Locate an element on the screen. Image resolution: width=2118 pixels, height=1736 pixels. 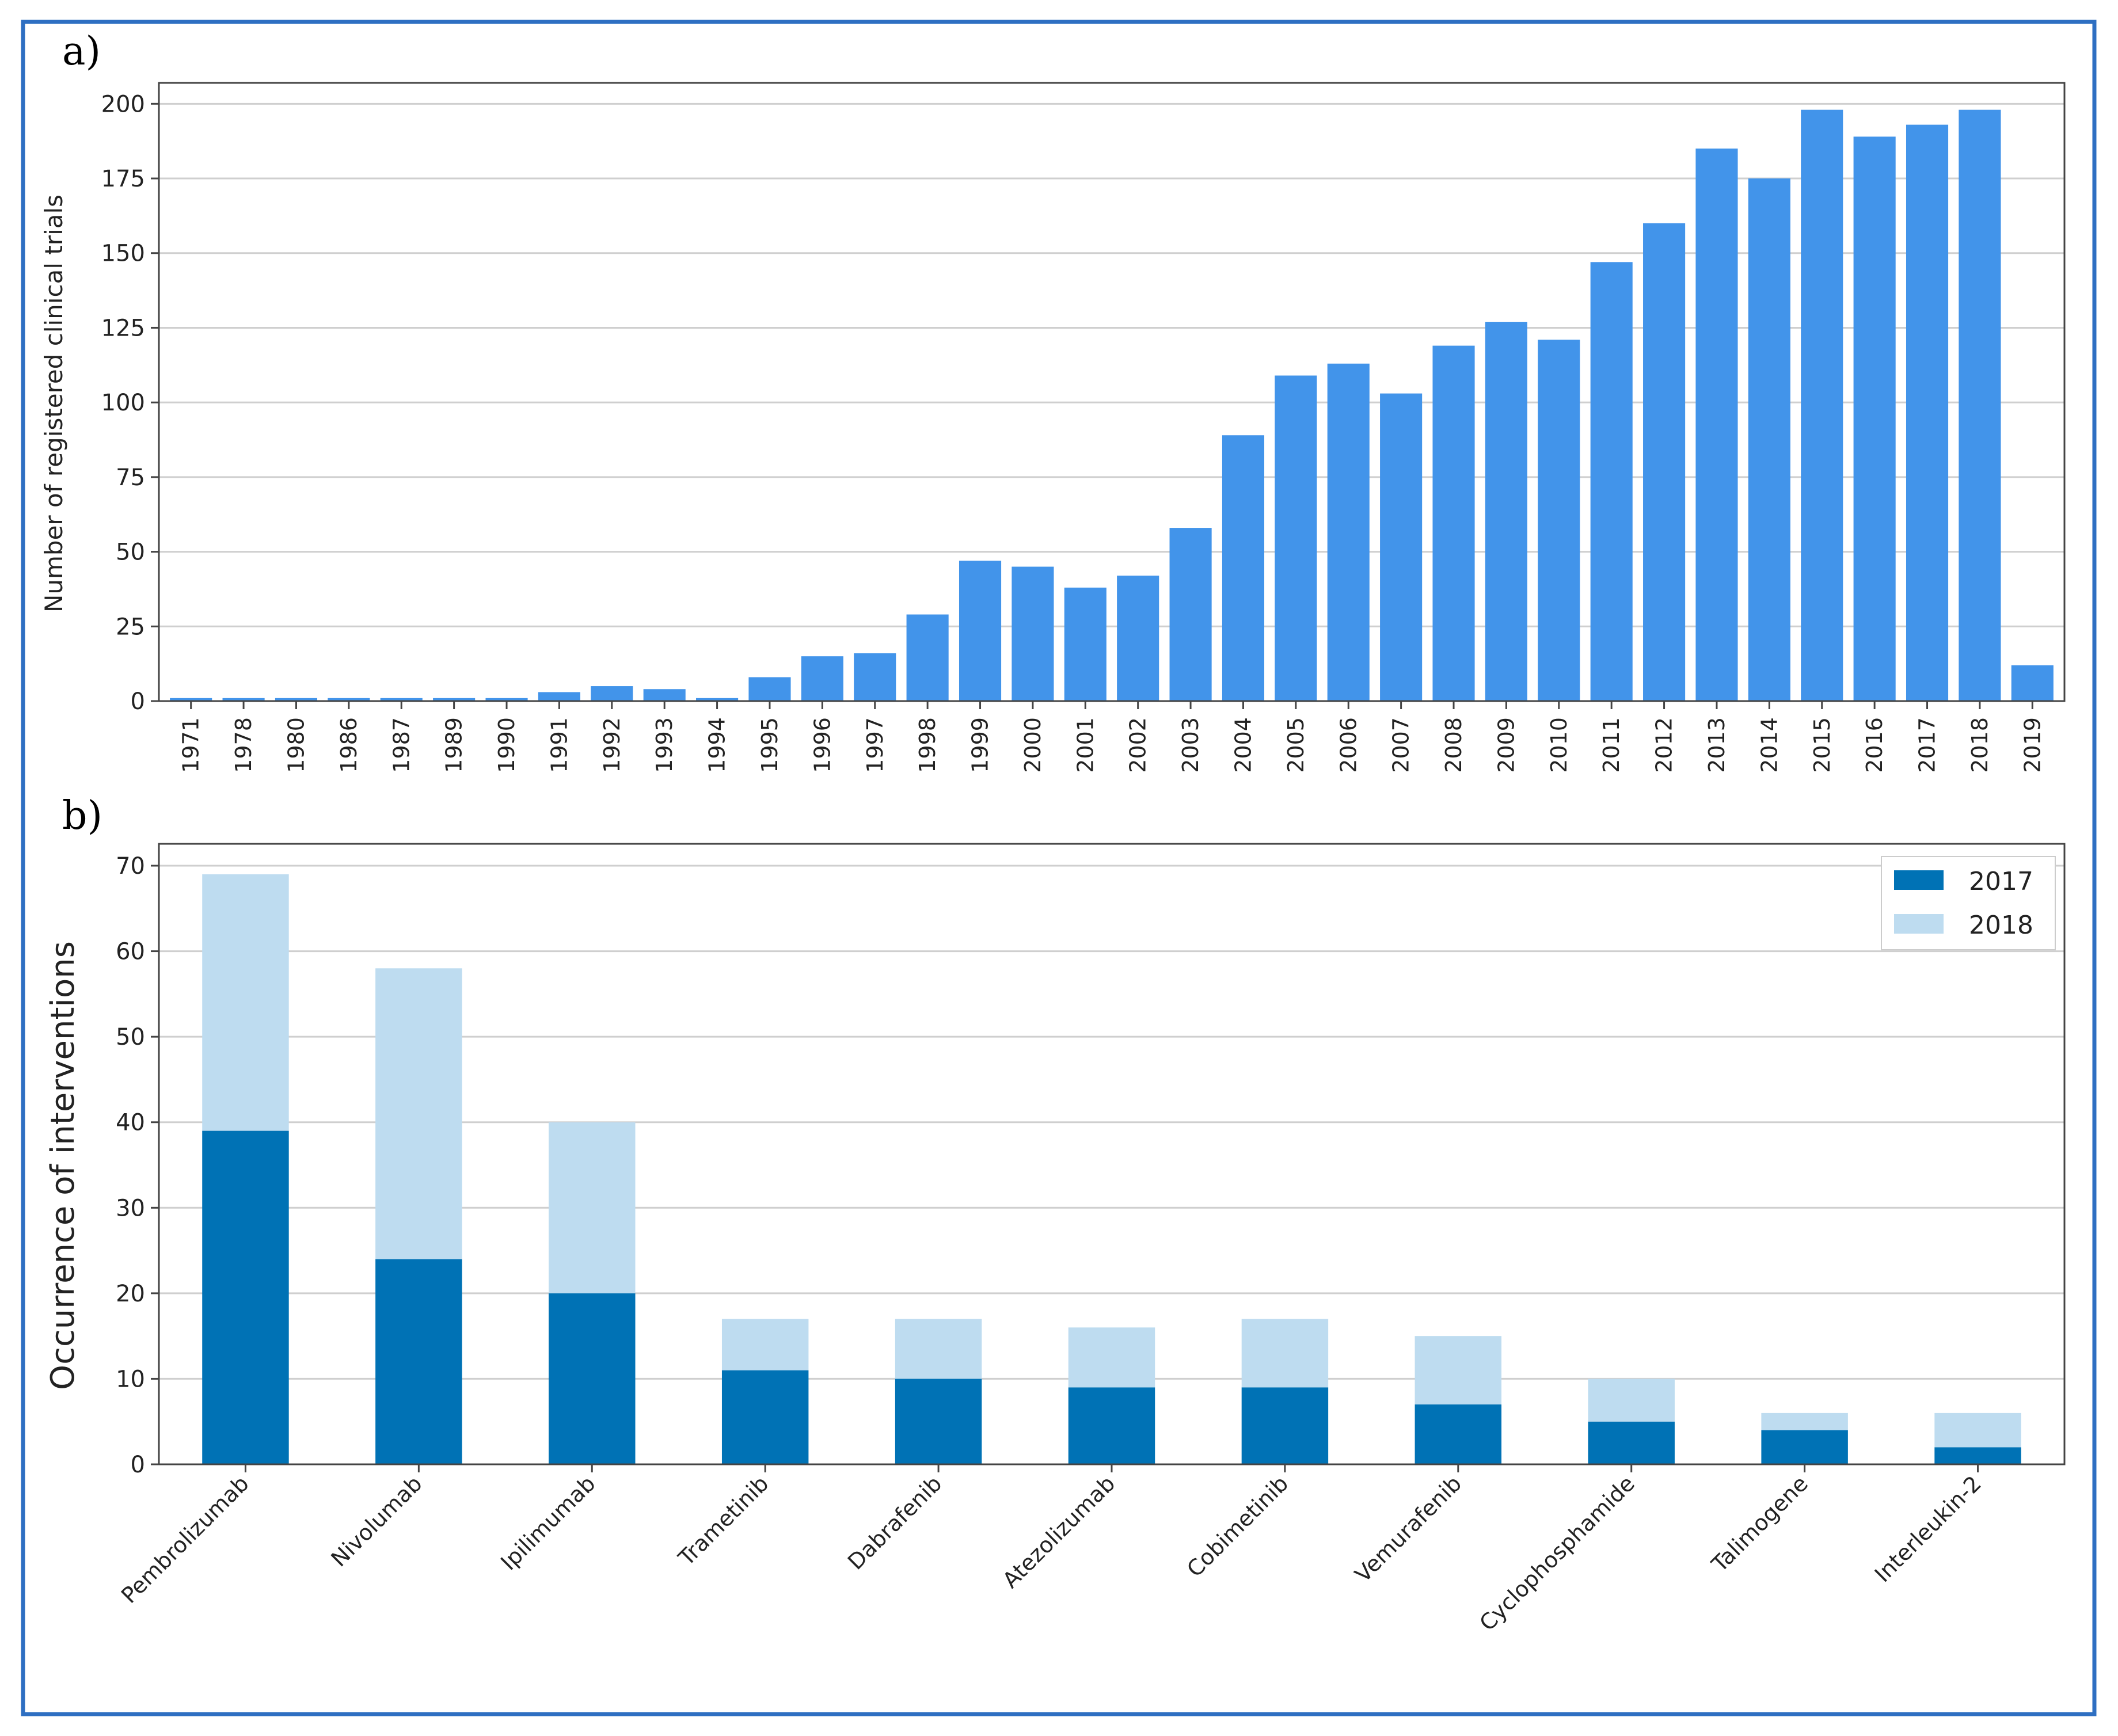
chart-a-x-tick-label: 1998 is located at coordinates (927, 745).